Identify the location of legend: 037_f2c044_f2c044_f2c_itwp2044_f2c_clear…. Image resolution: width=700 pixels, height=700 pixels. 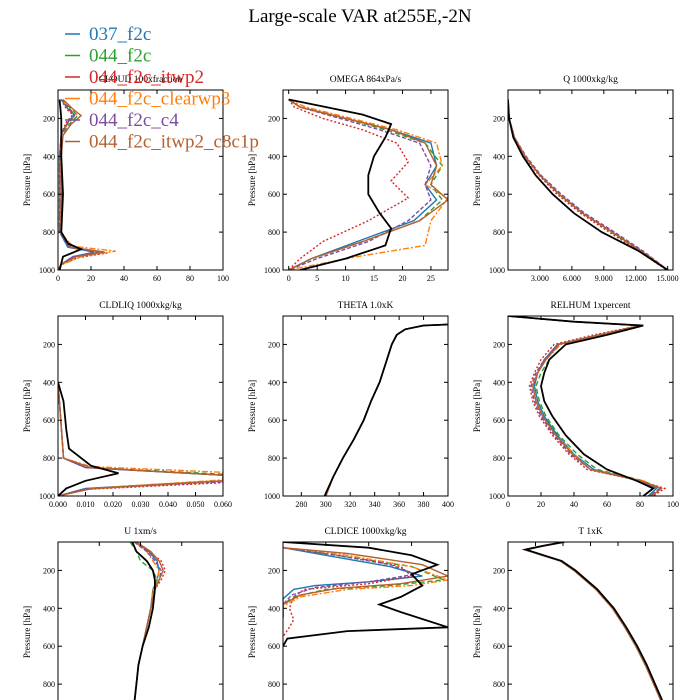
(162, 88).